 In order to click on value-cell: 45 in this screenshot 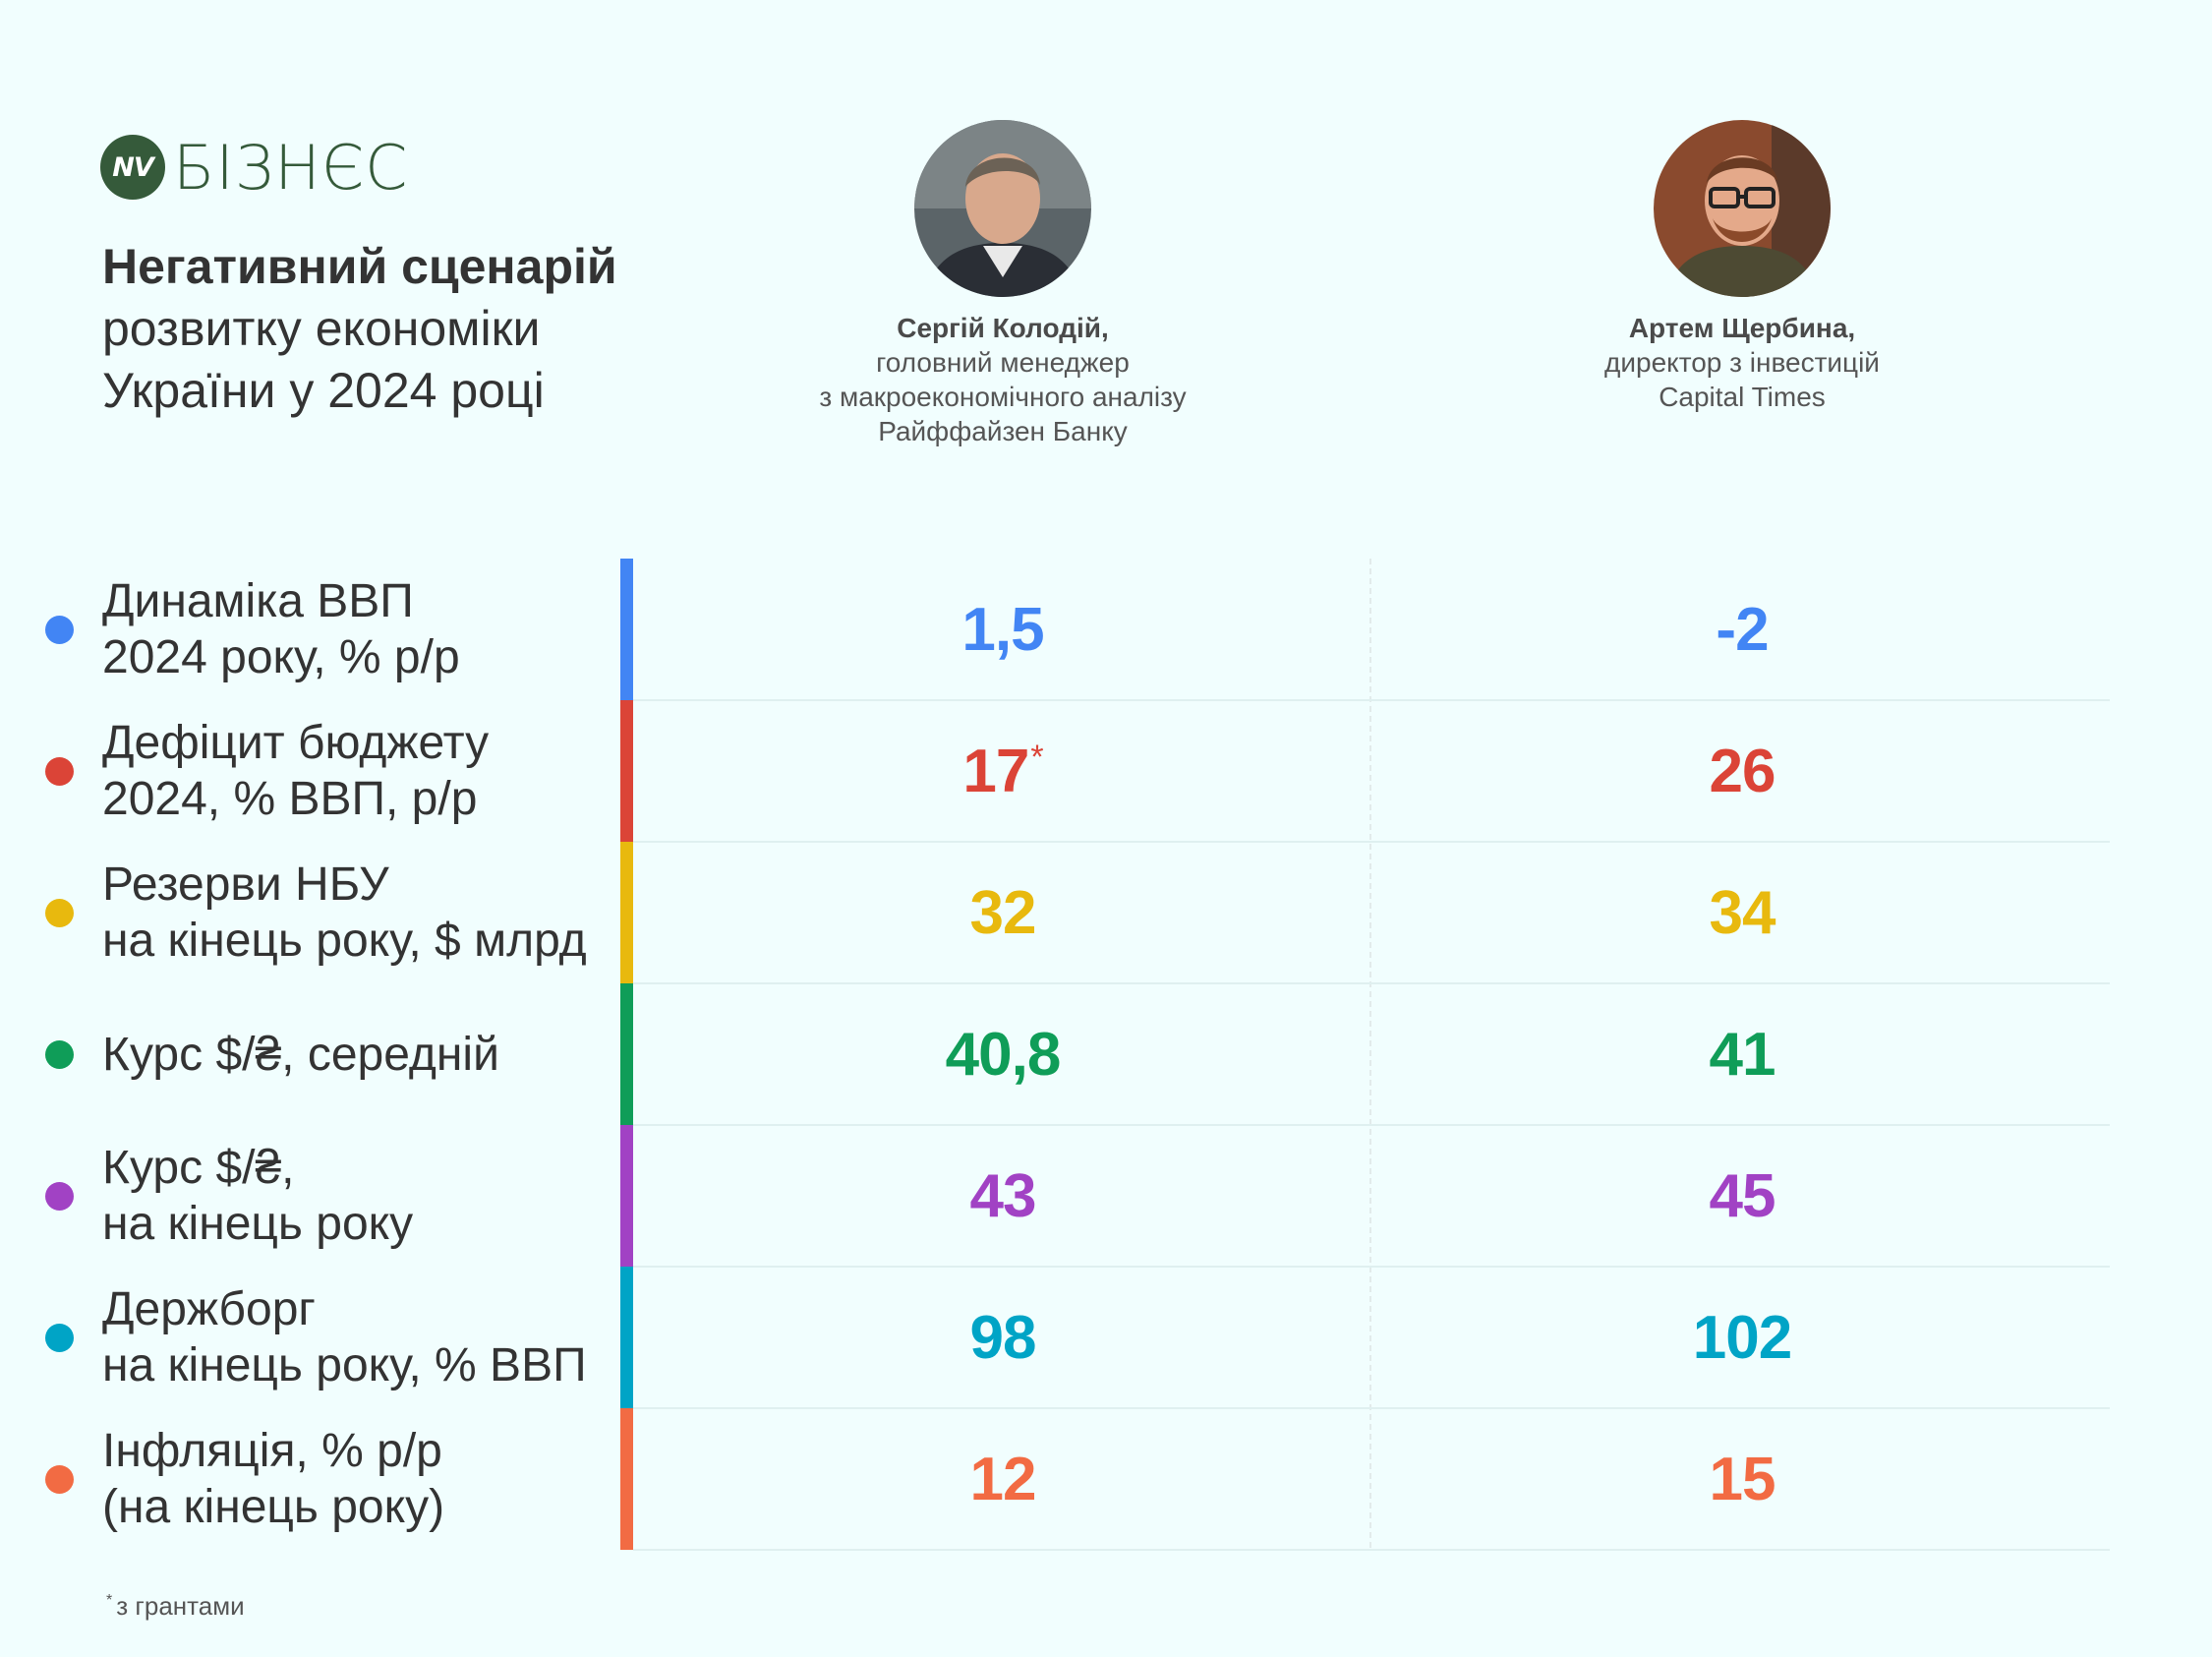, I will do `click(1742, 1196)`.